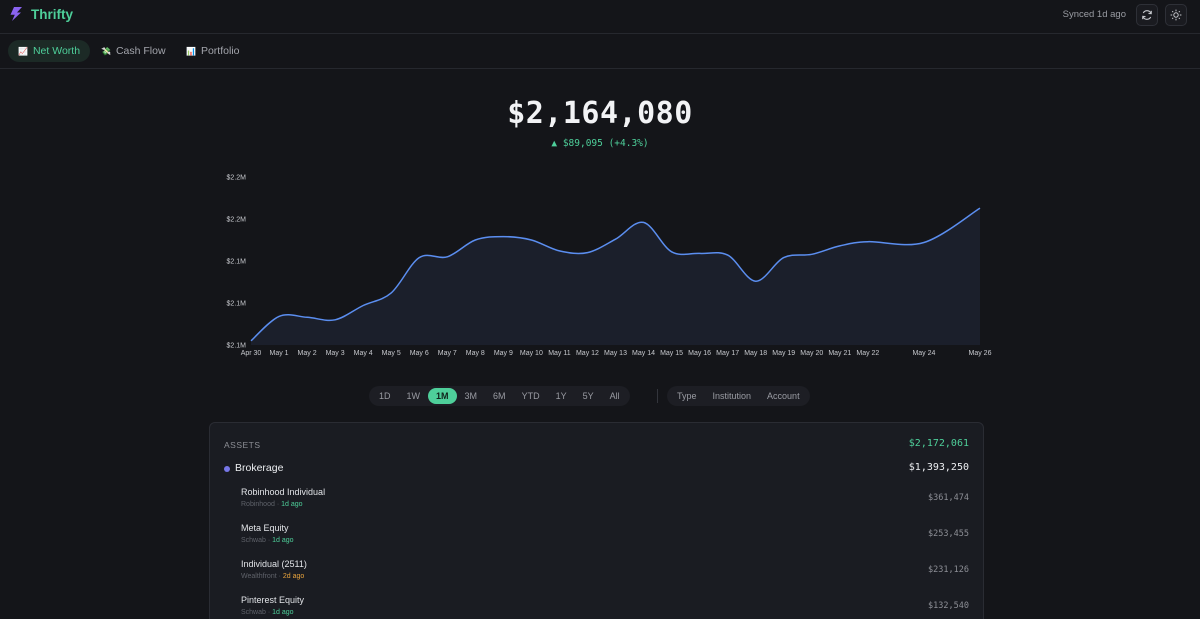 Image resolution: width=1200 pixels, height=619 pixels. Describe the element at coordinates (671, 353) in the screenshot. I see `x-tick-label: May 15` at that location.